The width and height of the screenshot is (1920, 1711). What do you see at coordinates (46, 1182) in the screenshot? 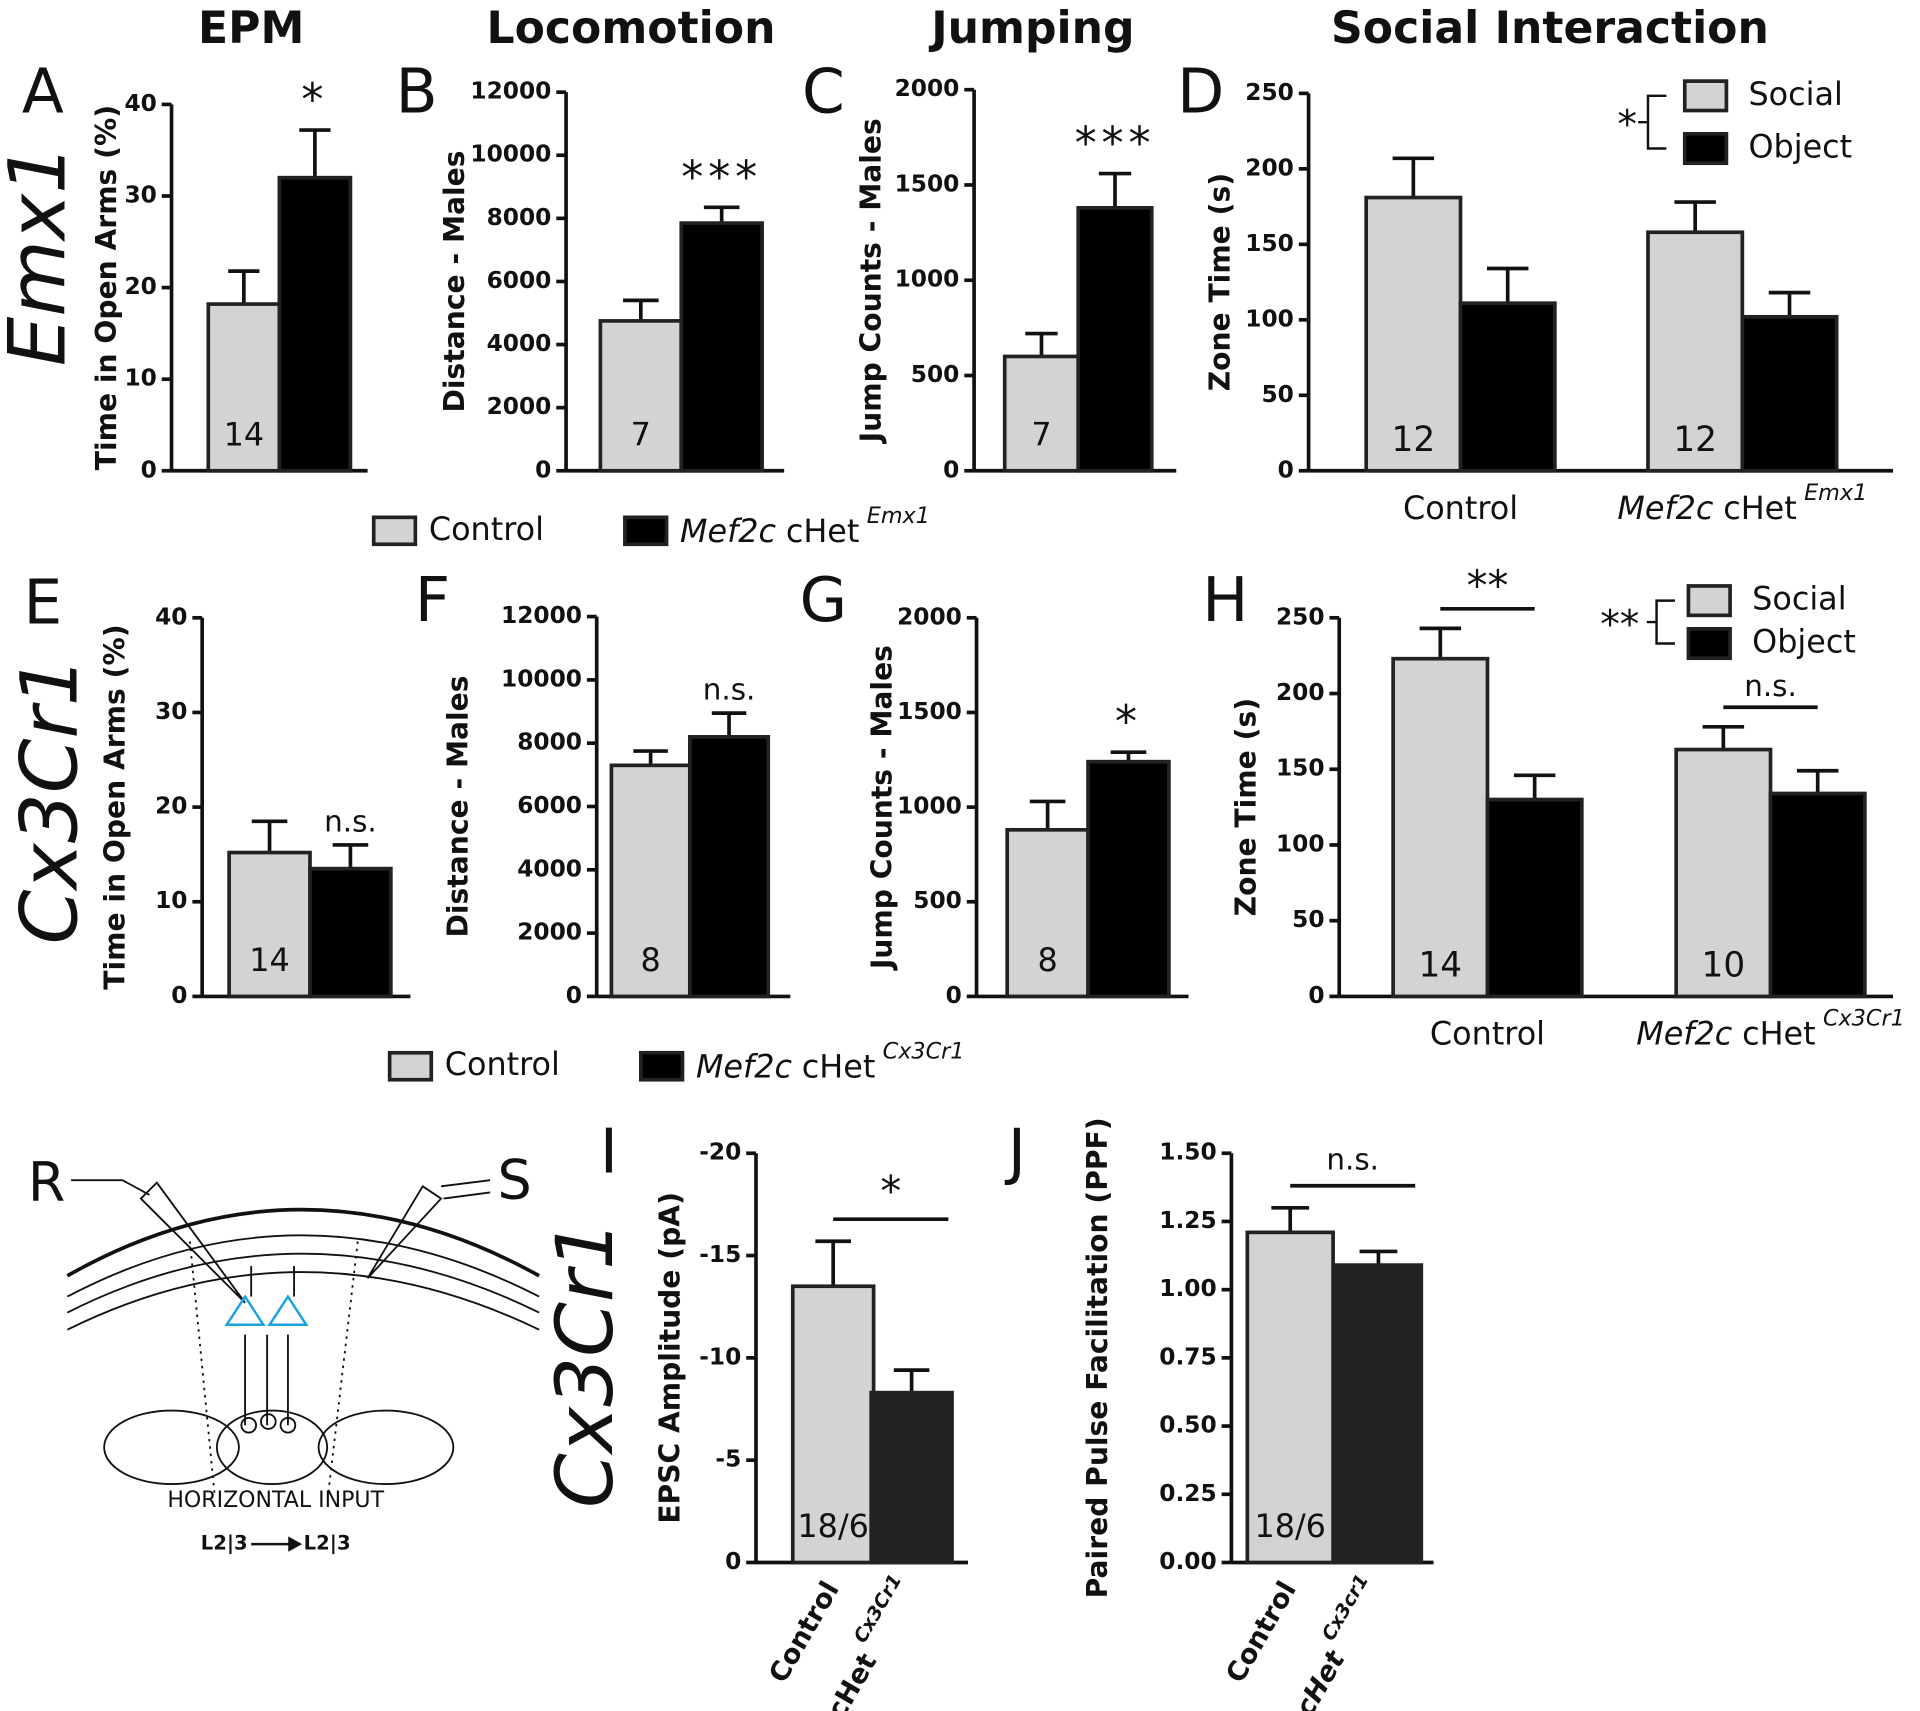
I see `diagram-label: R` at bounding box center [46, 1182].